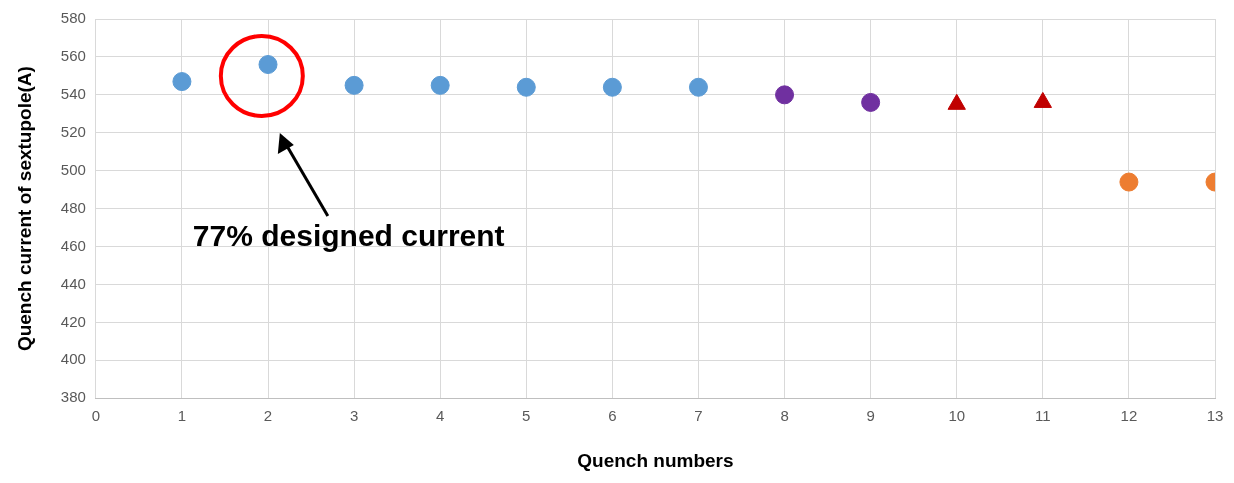 This screenshot has height=483, width=1234. Describe the element at coordinates (784, 416) in the screenshot. I see `x-tick-label: 8` at that location.